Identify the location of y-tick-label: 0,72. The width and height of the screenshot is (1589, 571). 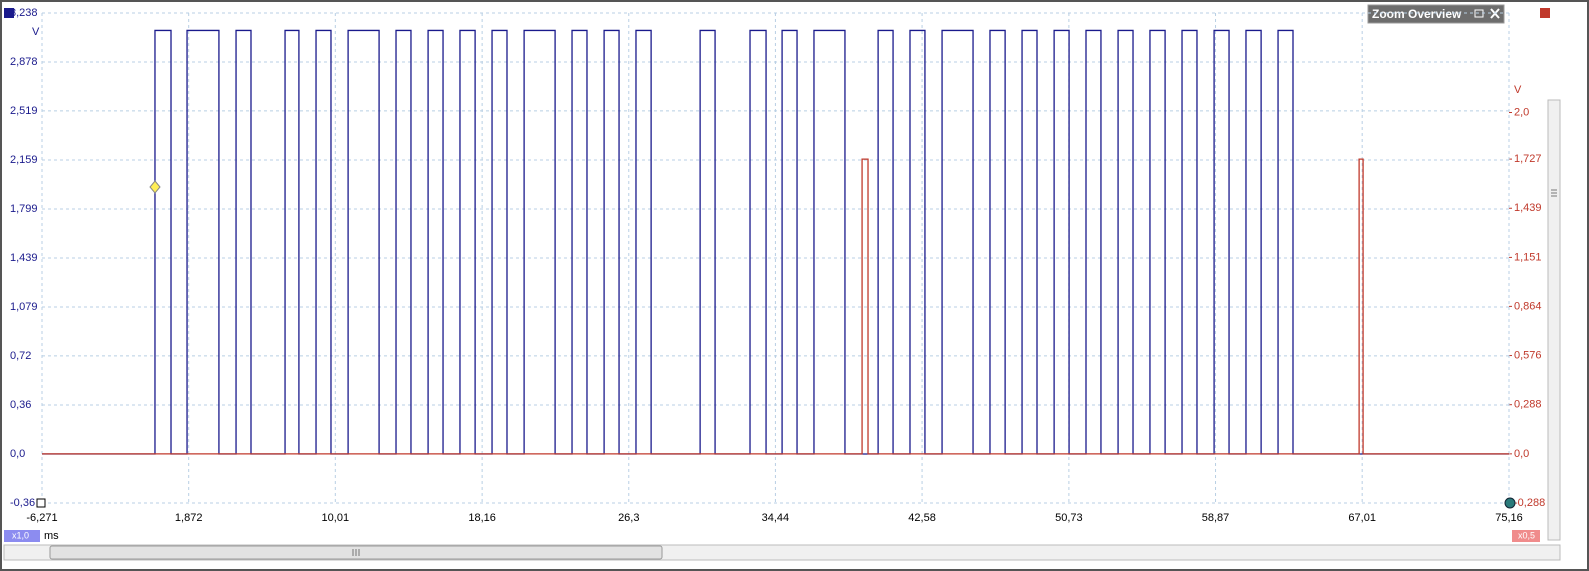
(20, 356).